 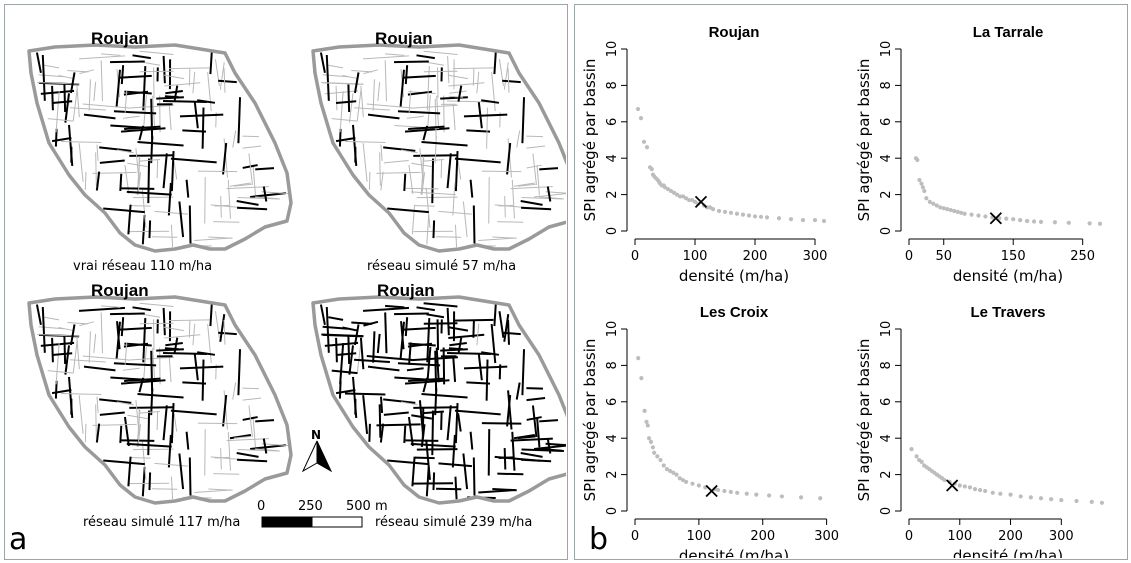 What do you see at coordinates (160, 148) in the screenshot?
I see `watershed-outline` at bounding box center [160, 148].